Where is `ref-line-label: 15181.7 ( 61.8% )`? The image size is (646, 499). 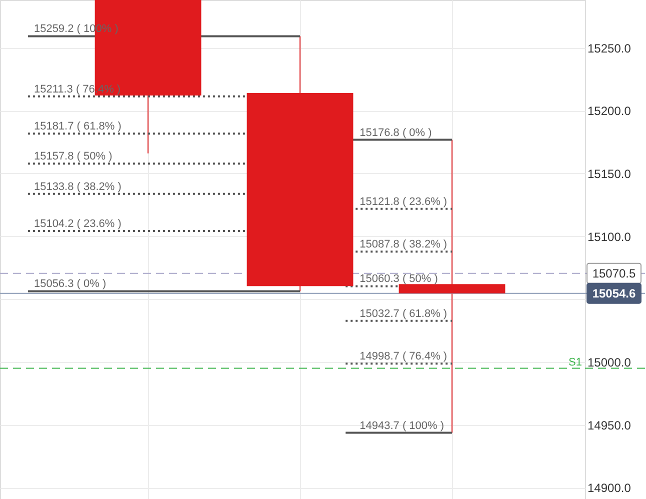 ref-line-label: 15181.7 ( 61.8% ) is located at coordinates (78, 126).